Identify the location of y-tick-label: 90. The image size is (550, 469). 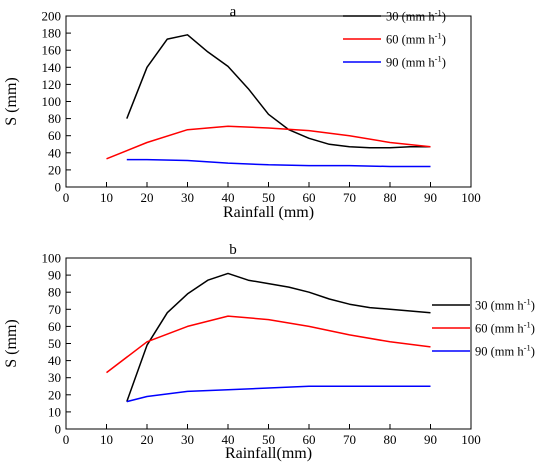
(54, 275).